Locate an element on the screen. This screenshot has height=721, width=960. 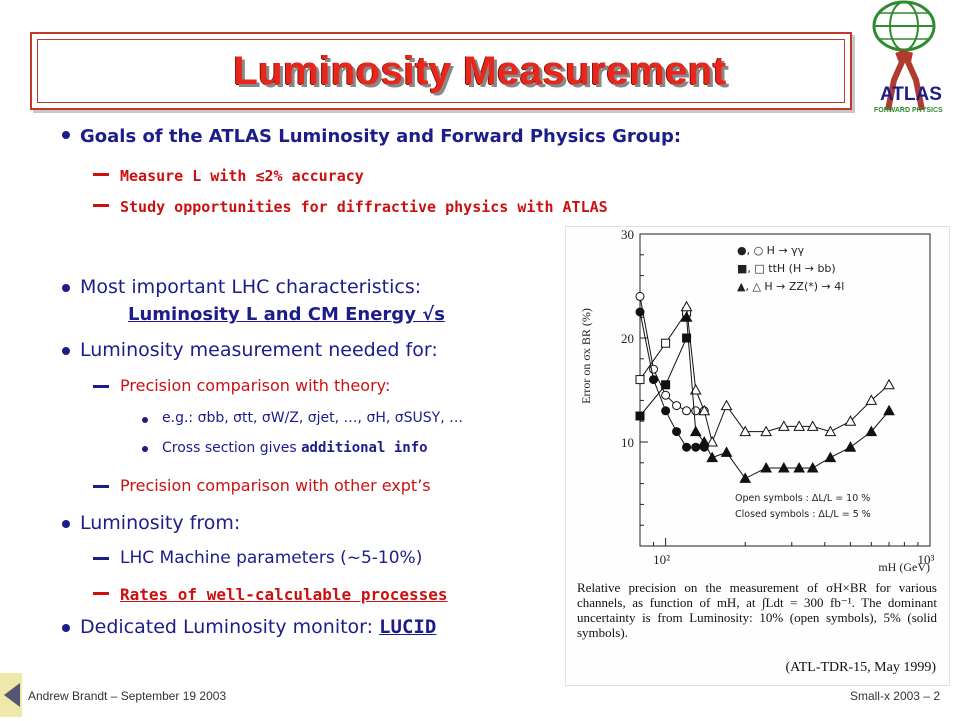
slide-title: Luminosity Measurement is located at coordinates (480, 71).